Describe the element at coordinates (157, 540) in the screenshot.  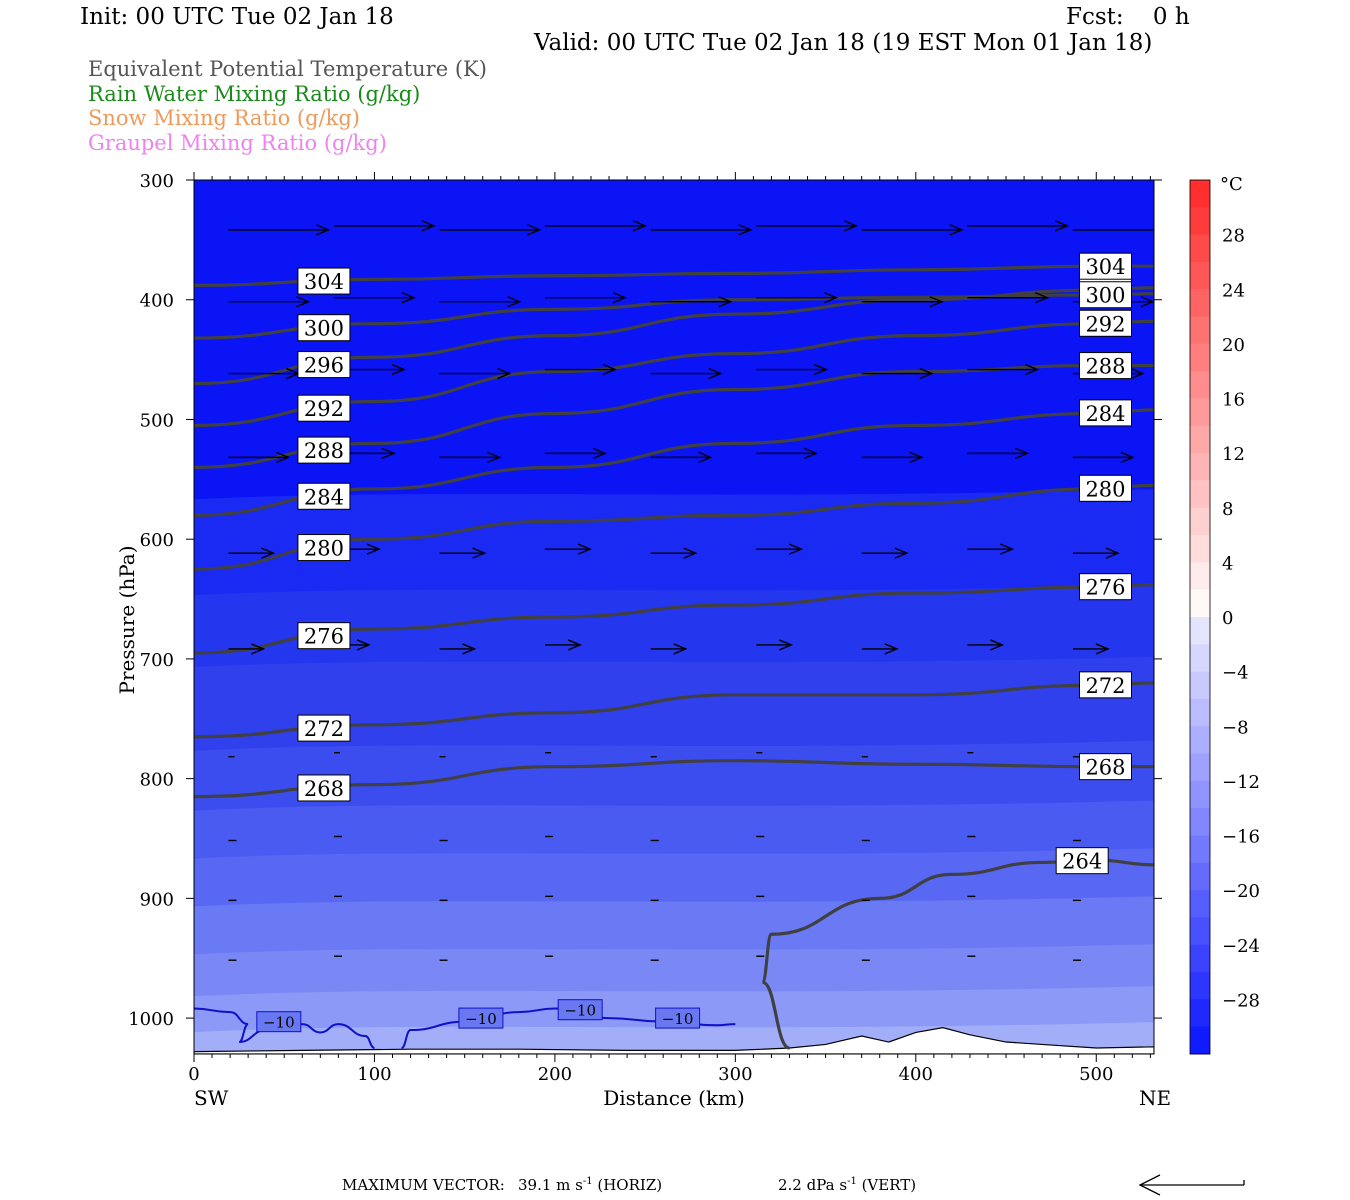
I see `y-tick-label-600: 600` at that location.